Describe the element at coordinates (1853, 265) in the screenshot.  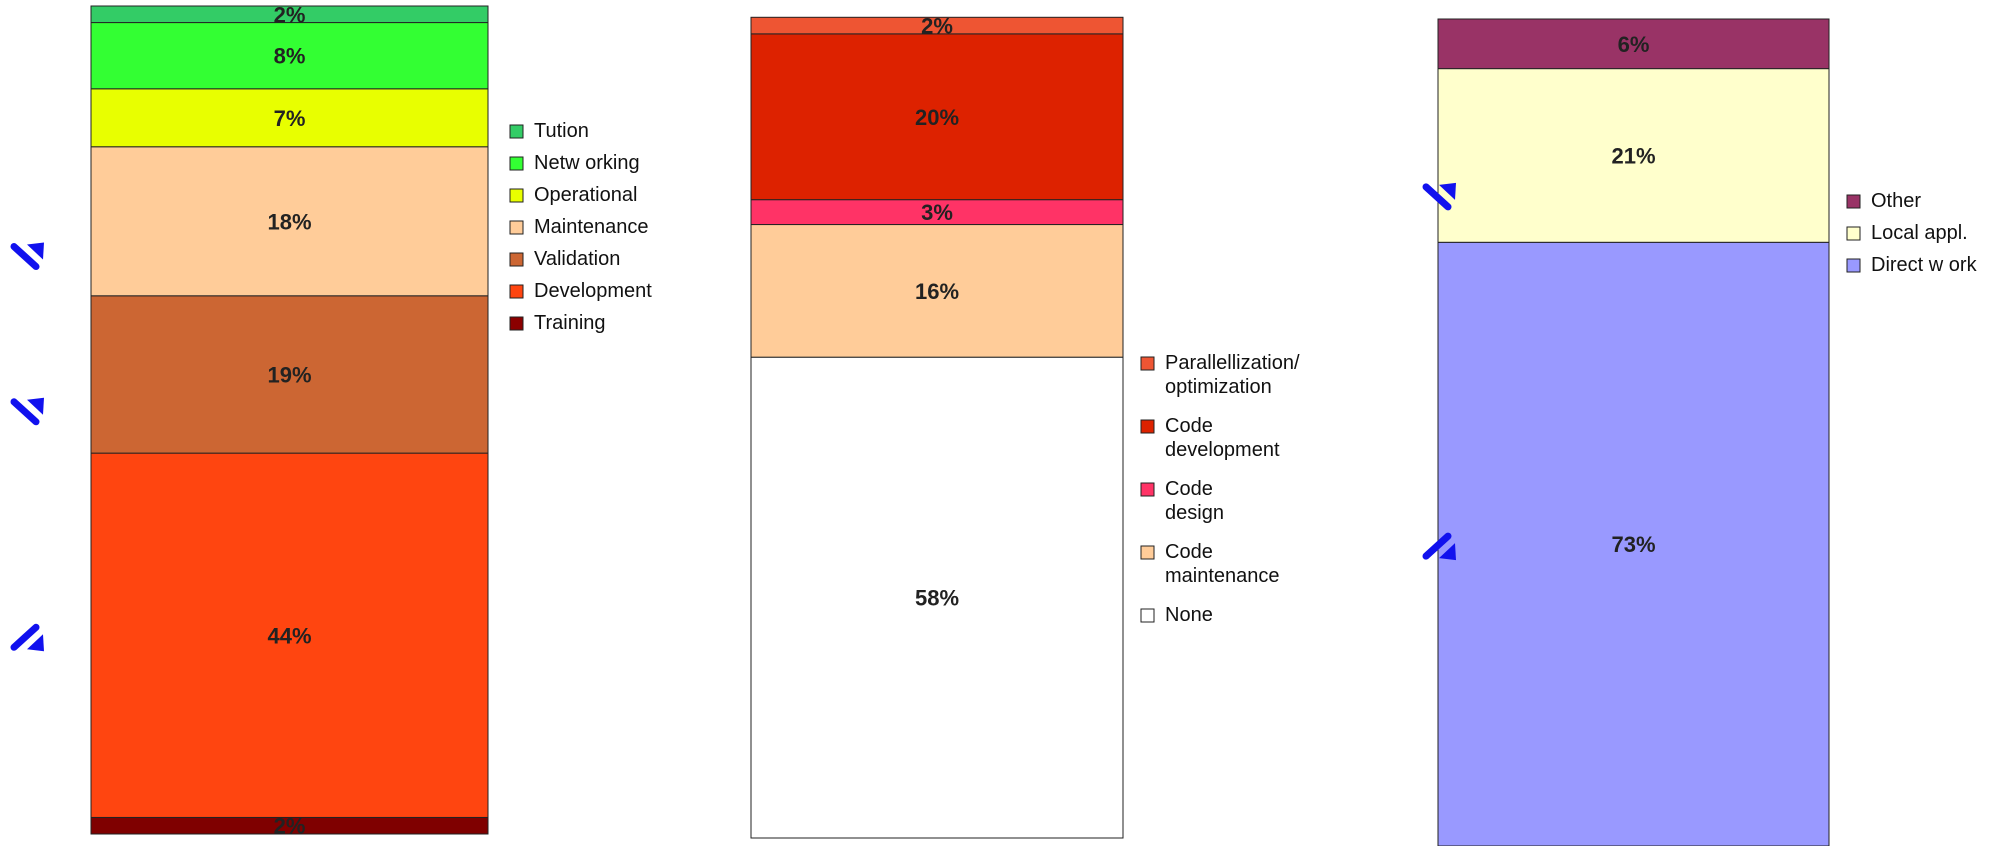
I see `legend-swatch-direct-w-ork` at that location.